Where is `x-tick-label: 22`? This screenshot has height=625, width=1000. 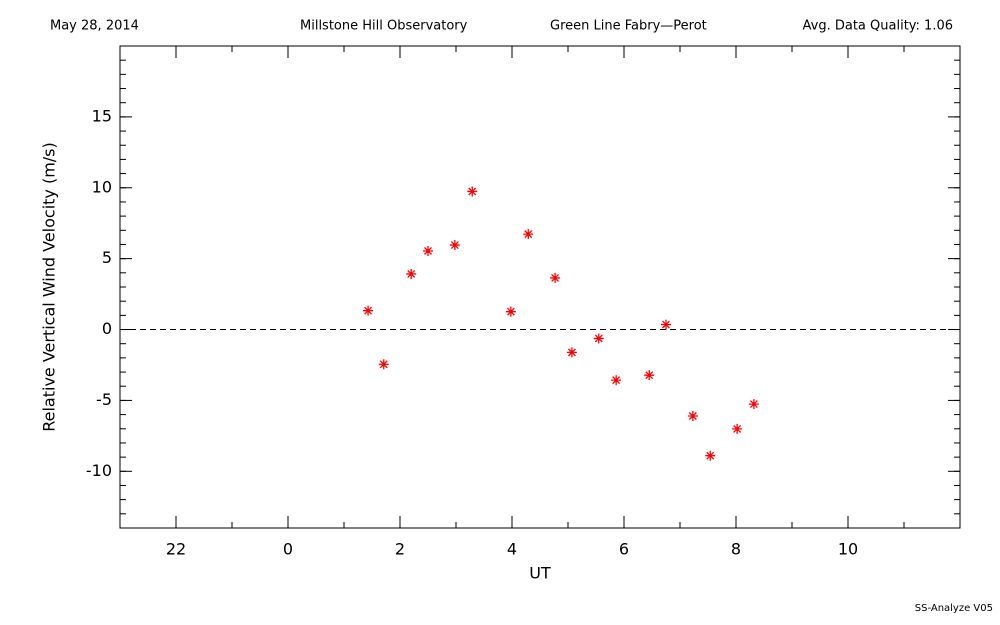
x-tick-label: 22 is located at coordinates (176, 549).